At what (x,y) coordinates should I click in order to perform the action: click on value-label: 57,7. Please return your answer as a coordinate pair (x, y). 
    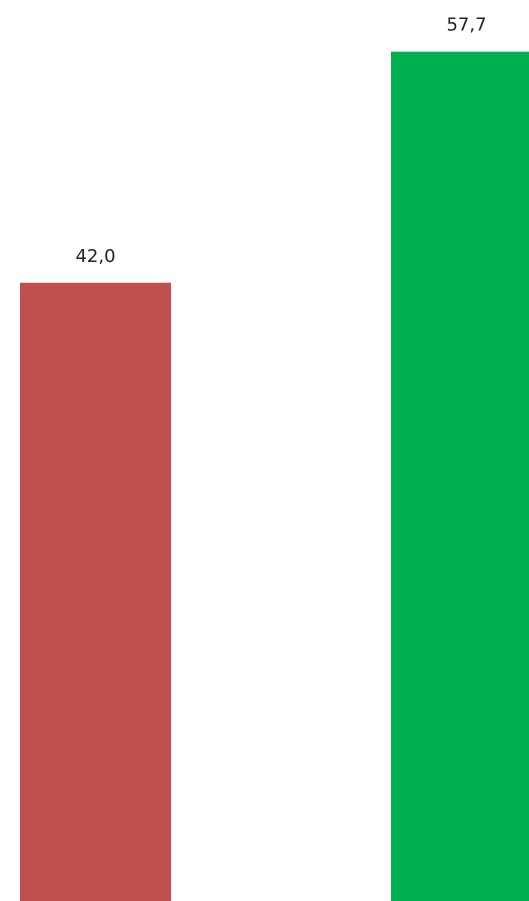
    Looking at the image, I should click on (466, 25).